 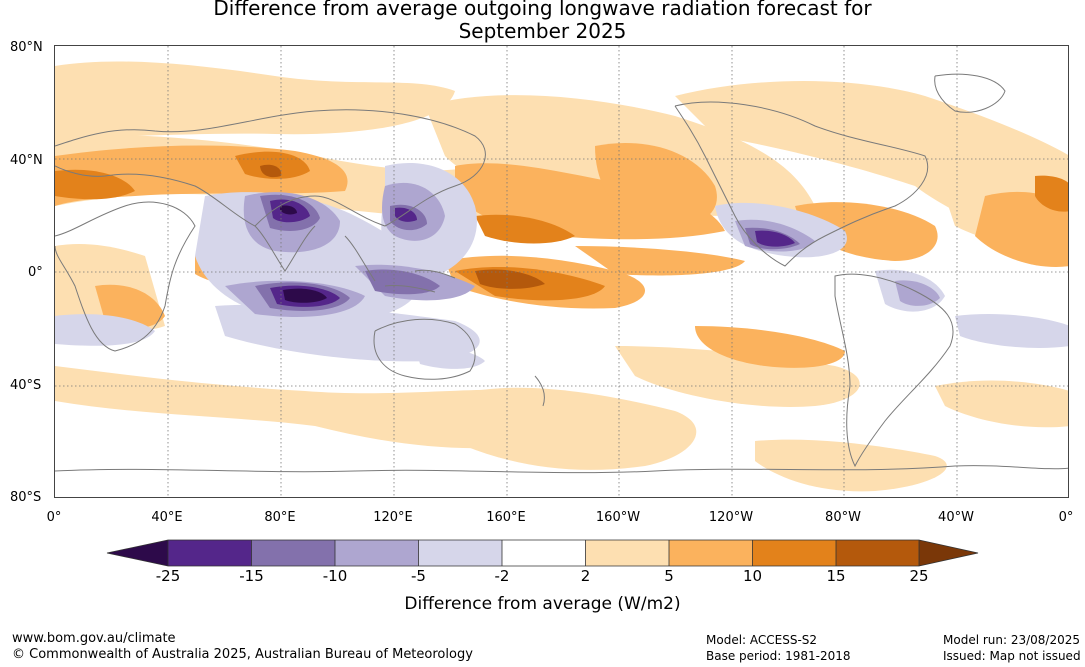 What do you see at coordinates (585, 576) in the screenshot?
I see `colorbar-label: 2` at bounding box center [585, 576].